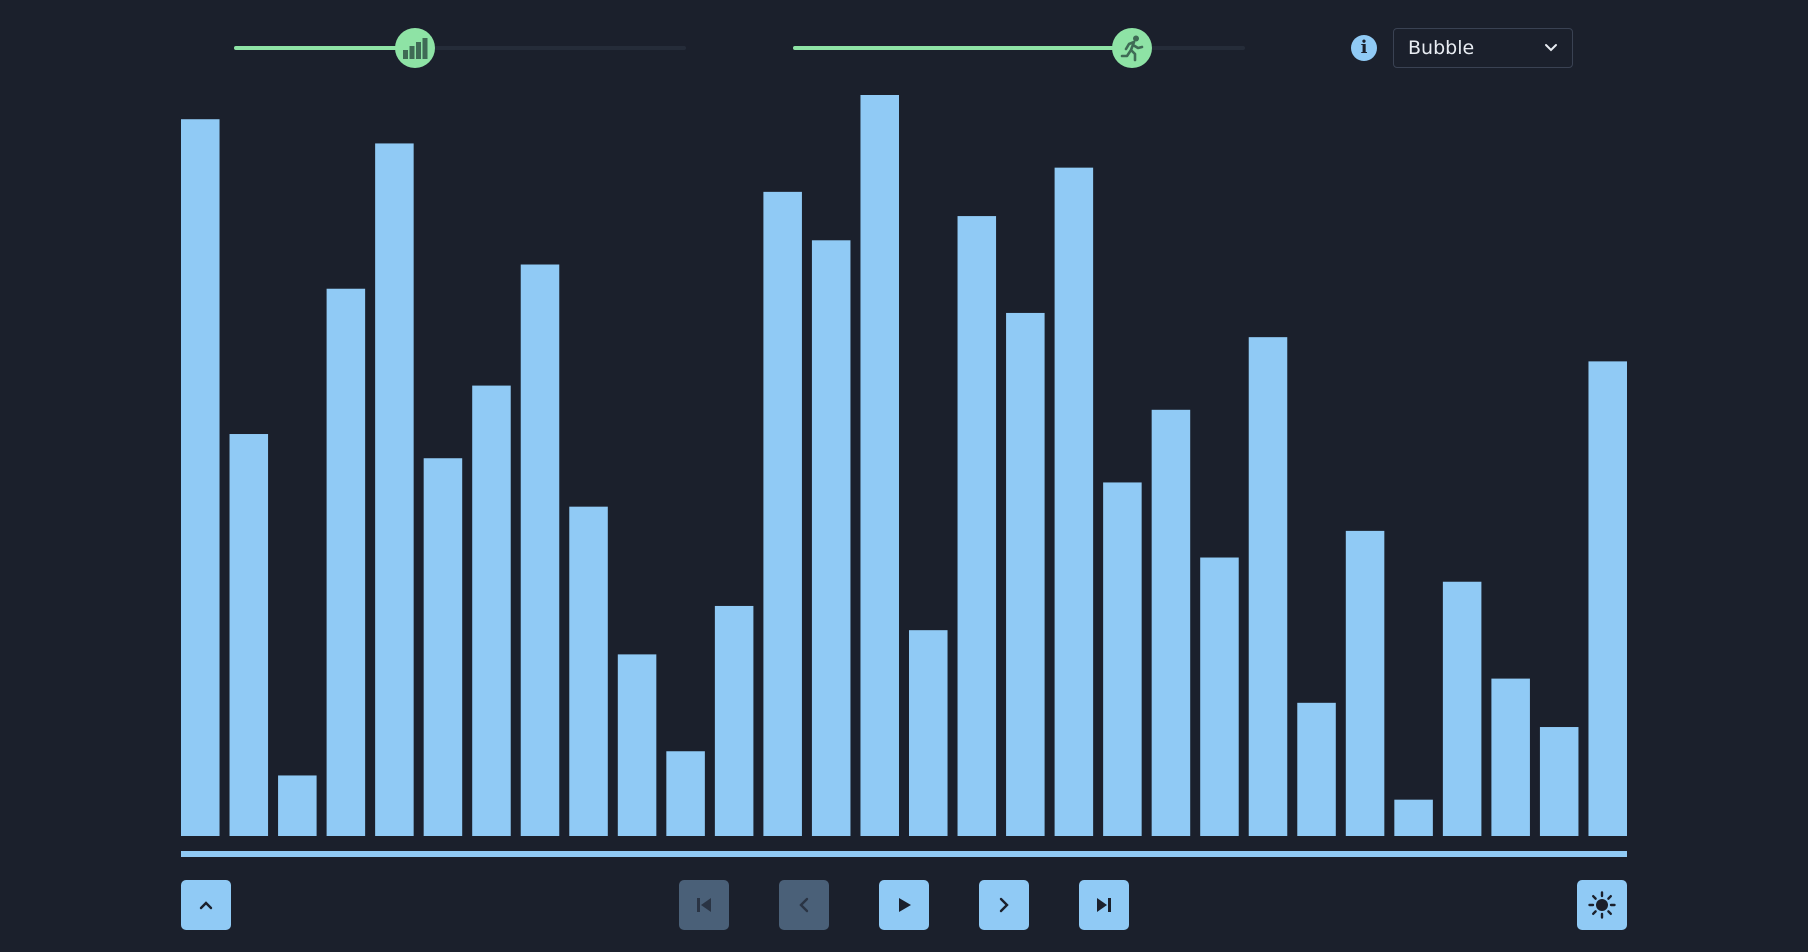 The height and width of the screenshot is (952, 1808). I want to click on play-icon, so click(905, 905).